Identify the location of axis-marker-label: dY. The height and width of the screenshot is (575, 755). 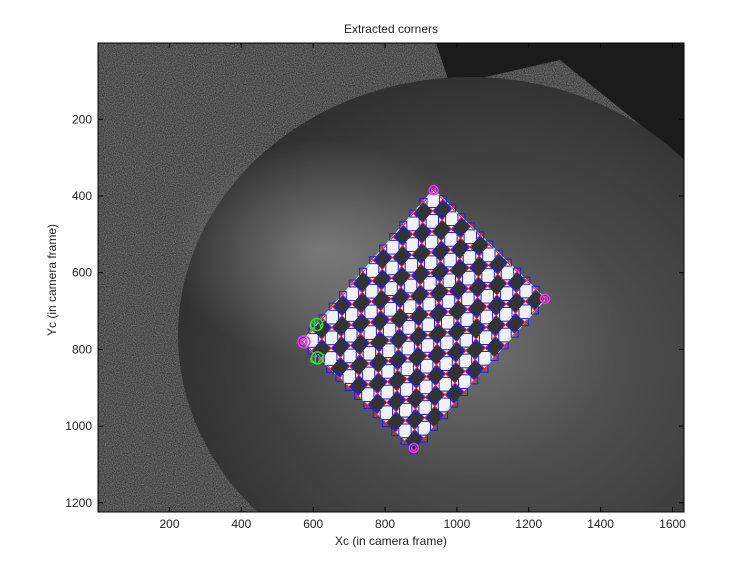
(317, 324).